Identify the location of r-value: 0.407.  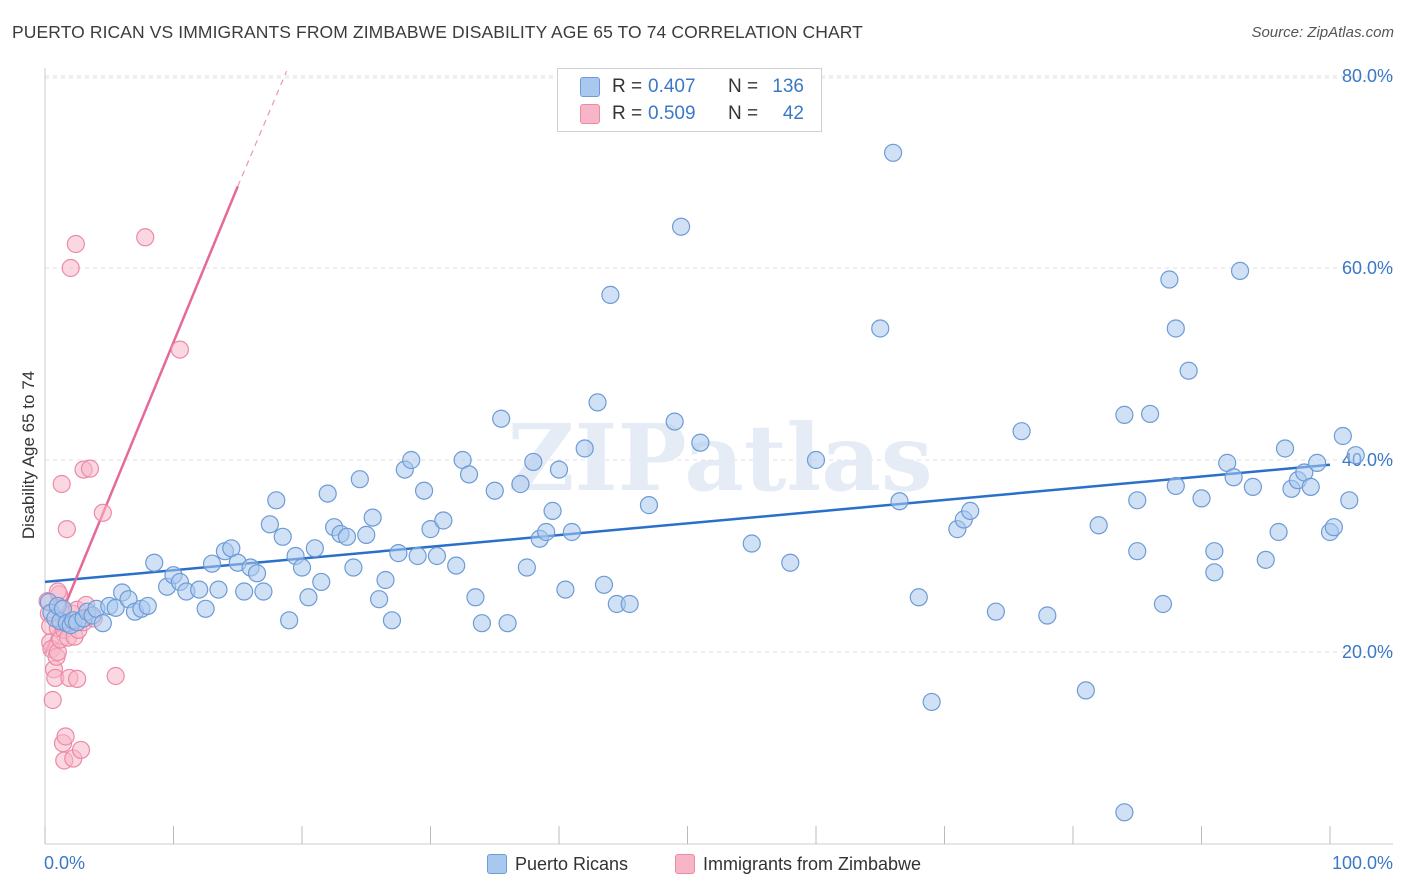
(672, 86).